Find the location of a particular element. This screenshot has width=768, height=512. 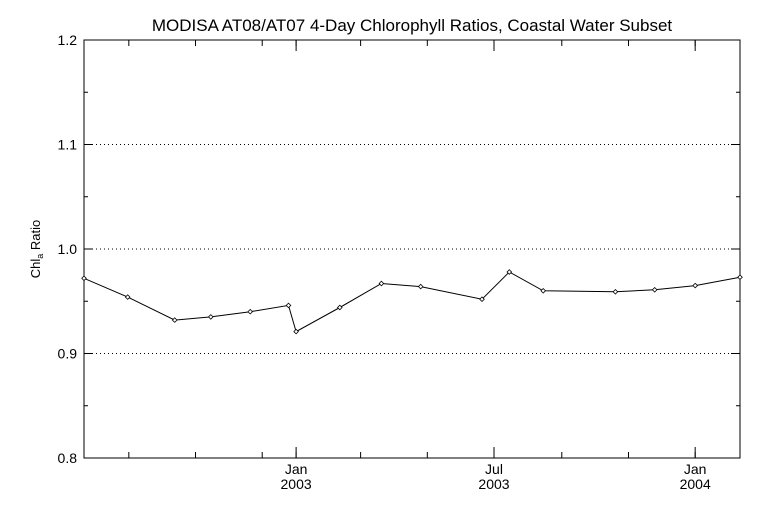

y-tick-label: 1.1 is located at coordinates (68, 145).